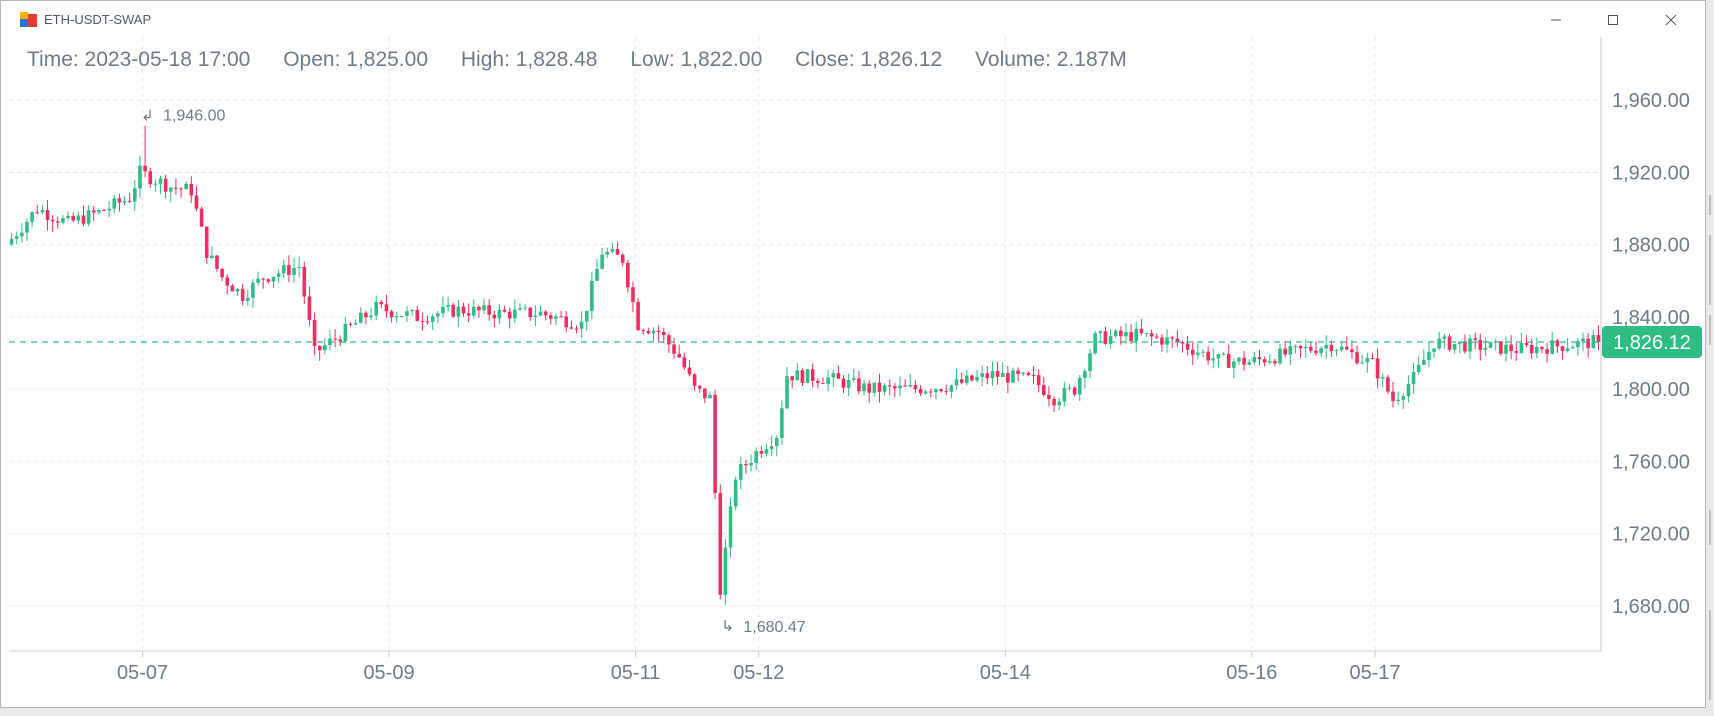 The height and width of the screenshot is (716, 1714). I want to click on minimize-button, so click(1556, 20).